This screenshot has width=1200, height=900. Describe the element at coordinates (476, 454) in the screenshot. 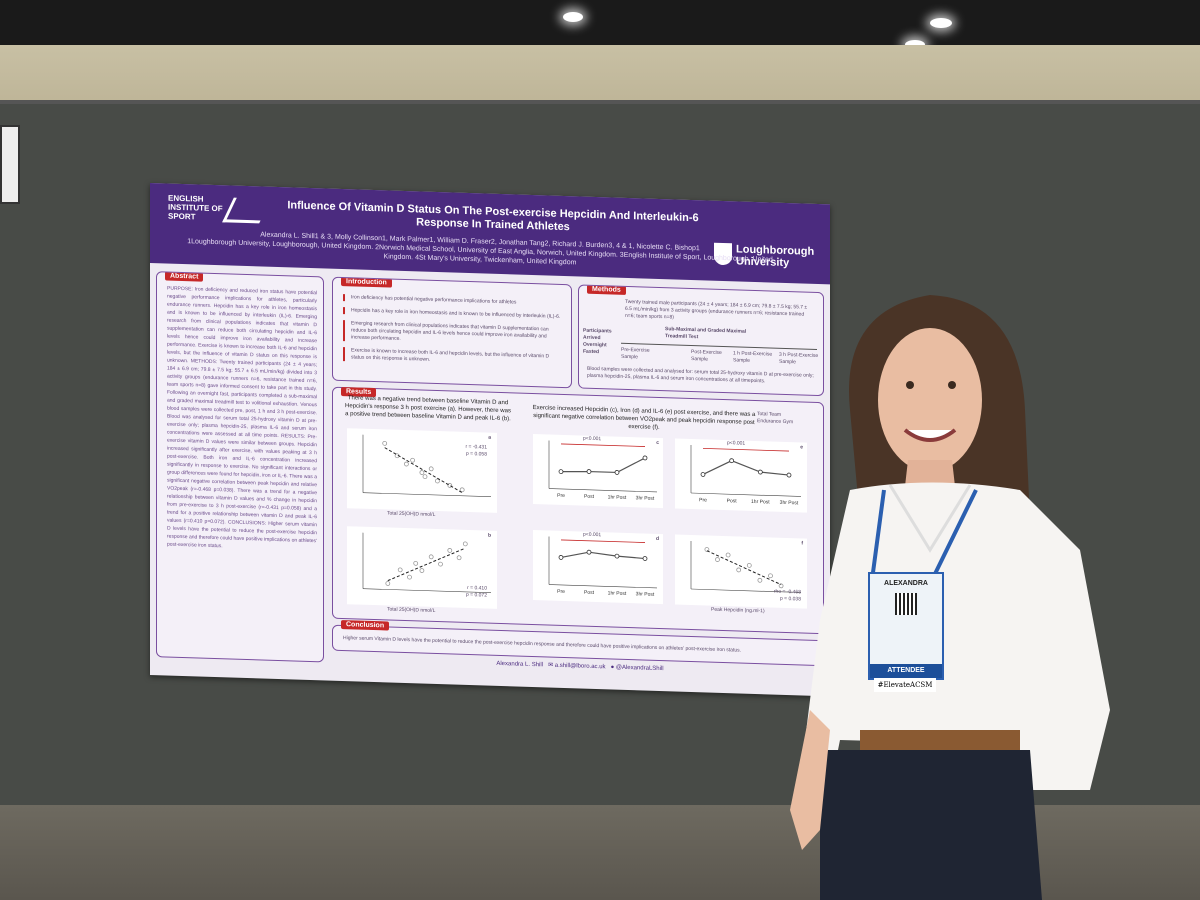

I see `plot-a-stat: p = 0.058` at that location.